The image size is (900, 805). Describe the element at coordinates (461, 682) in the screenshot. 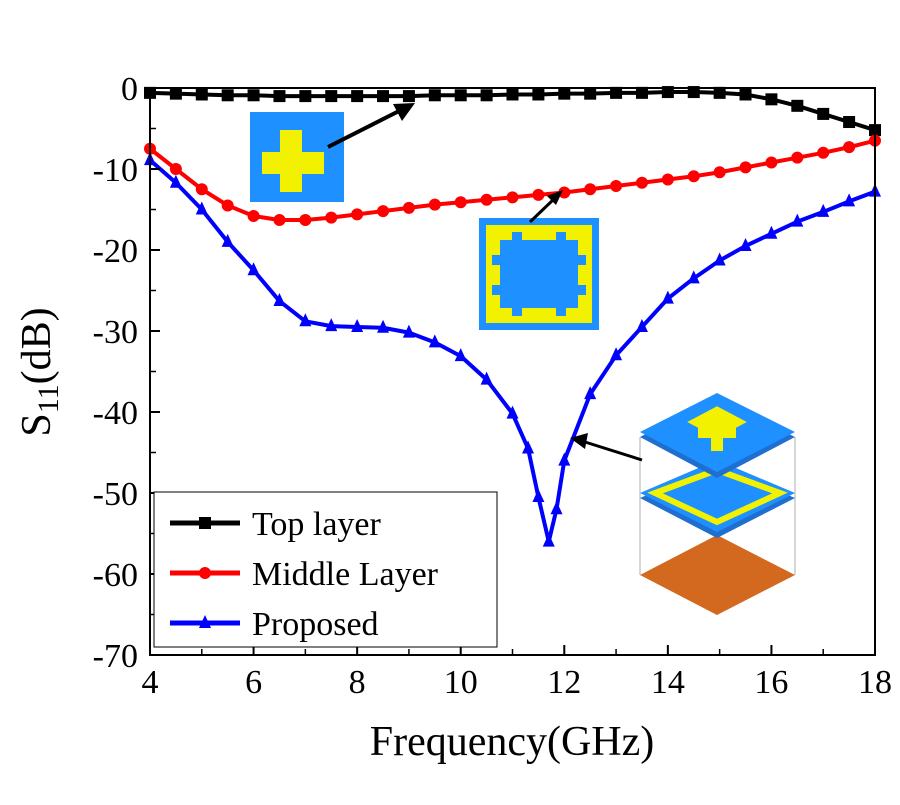

I see `x-tick-label: 10` at that location.